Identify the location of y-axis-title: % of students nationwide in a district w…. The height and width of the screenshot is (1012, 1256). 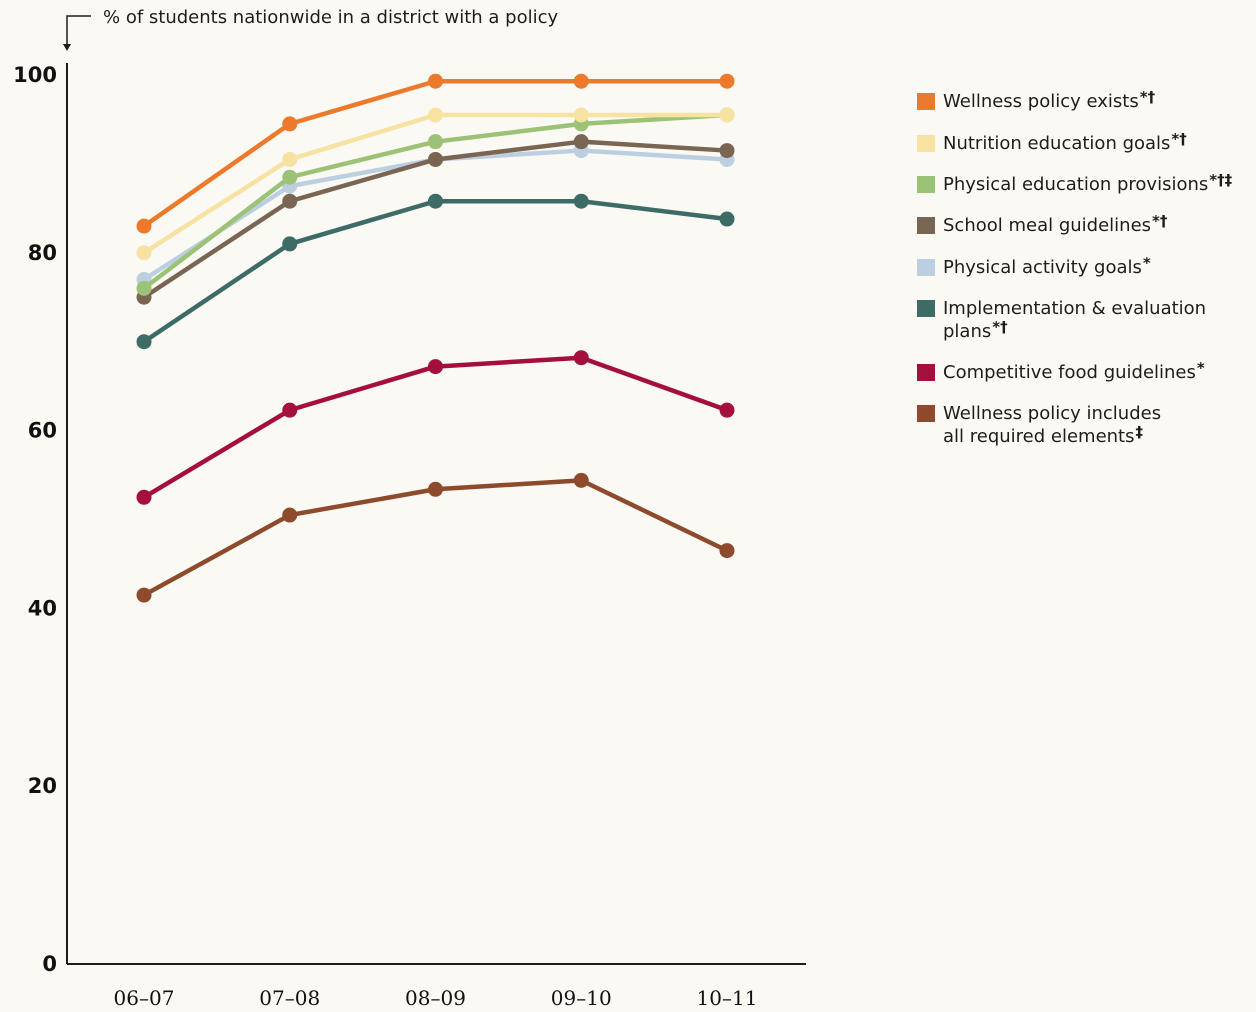
(310, 29).